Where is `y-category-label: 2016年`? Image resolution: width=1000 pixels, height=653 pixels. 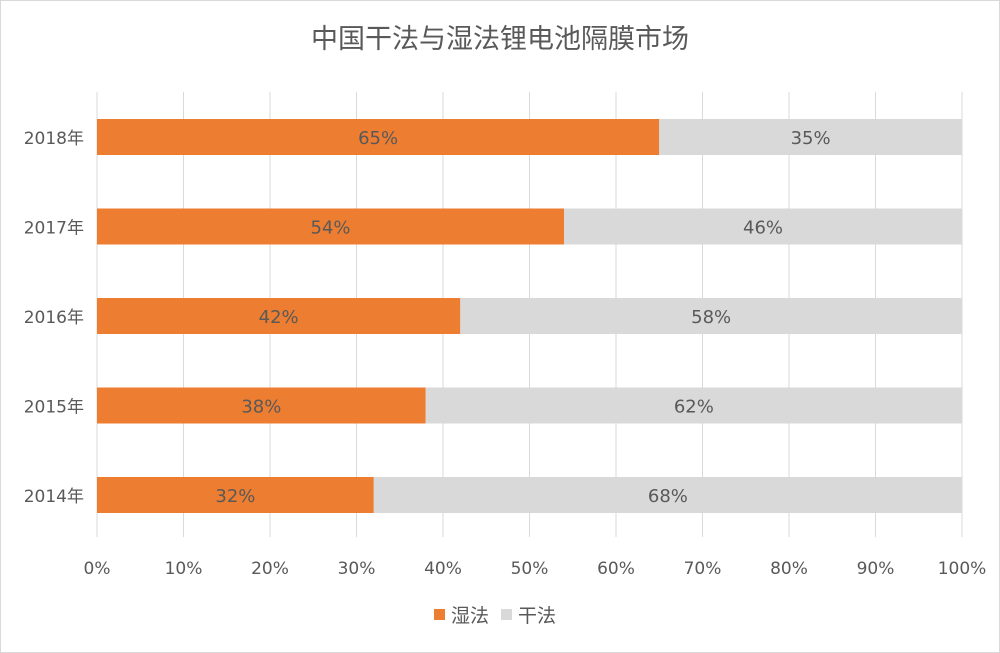
y-category-label: 2016年 is located at coordinates (54, 318).